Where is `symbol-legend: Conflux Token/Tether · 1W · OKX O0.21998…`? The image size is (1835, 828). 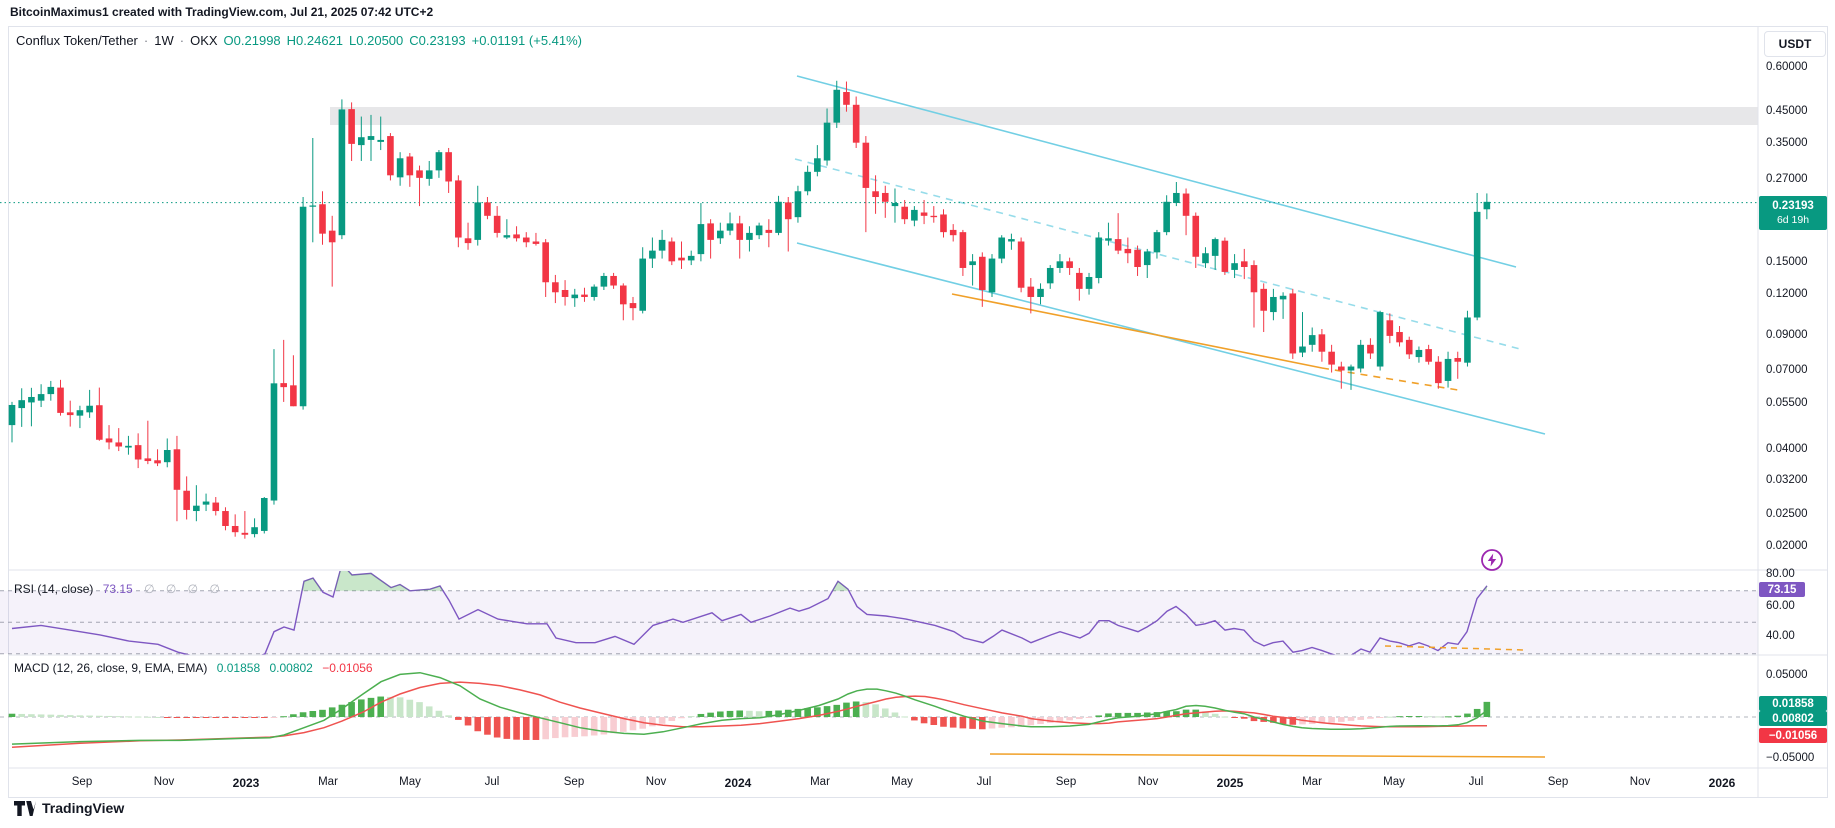
symbol-legend: Conflux Token/Tether · 1W · OKX O0.21998… is located at coordinates (299, 40).